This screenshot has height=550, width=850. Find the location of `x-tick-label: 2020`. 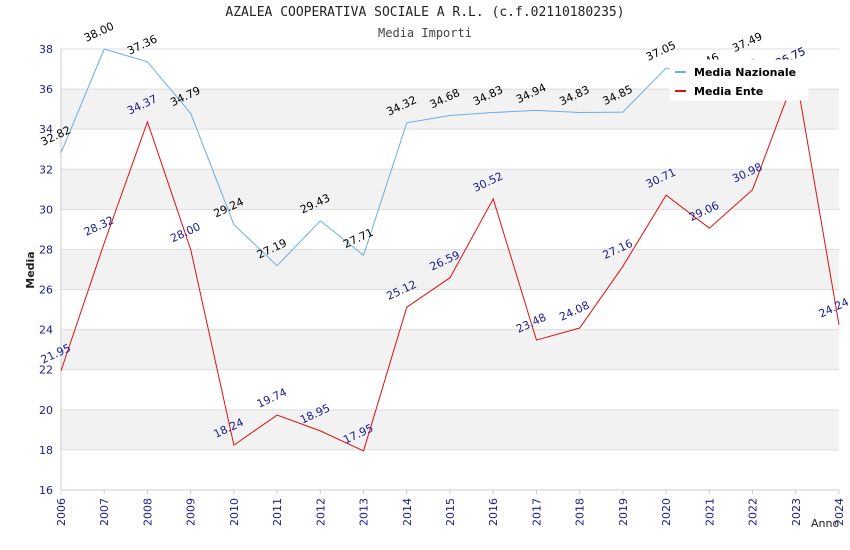

x-tick-label: 2020 is located at coordinates (666, 512).